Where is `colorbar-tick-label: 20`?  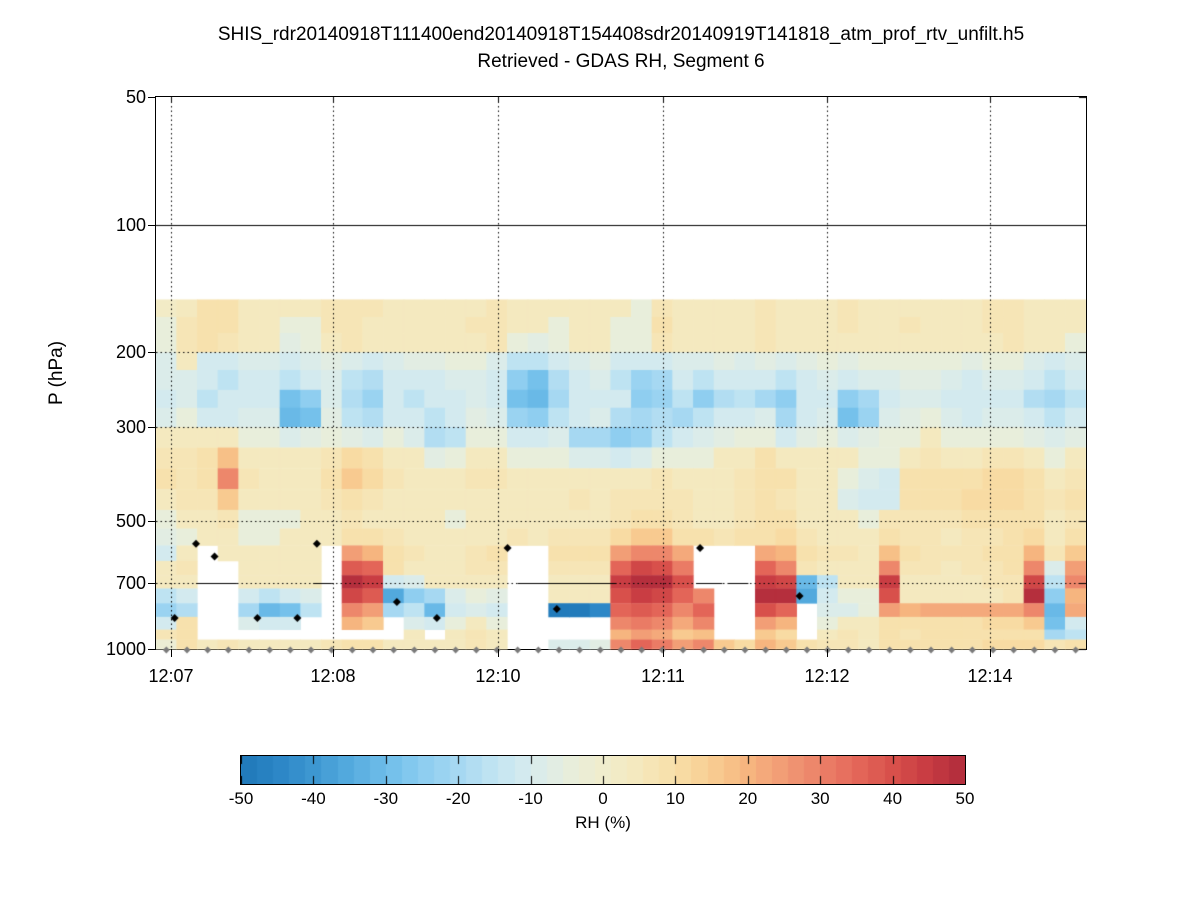 colorbar-tick-label: 20 is located at coordinates (748, 798).